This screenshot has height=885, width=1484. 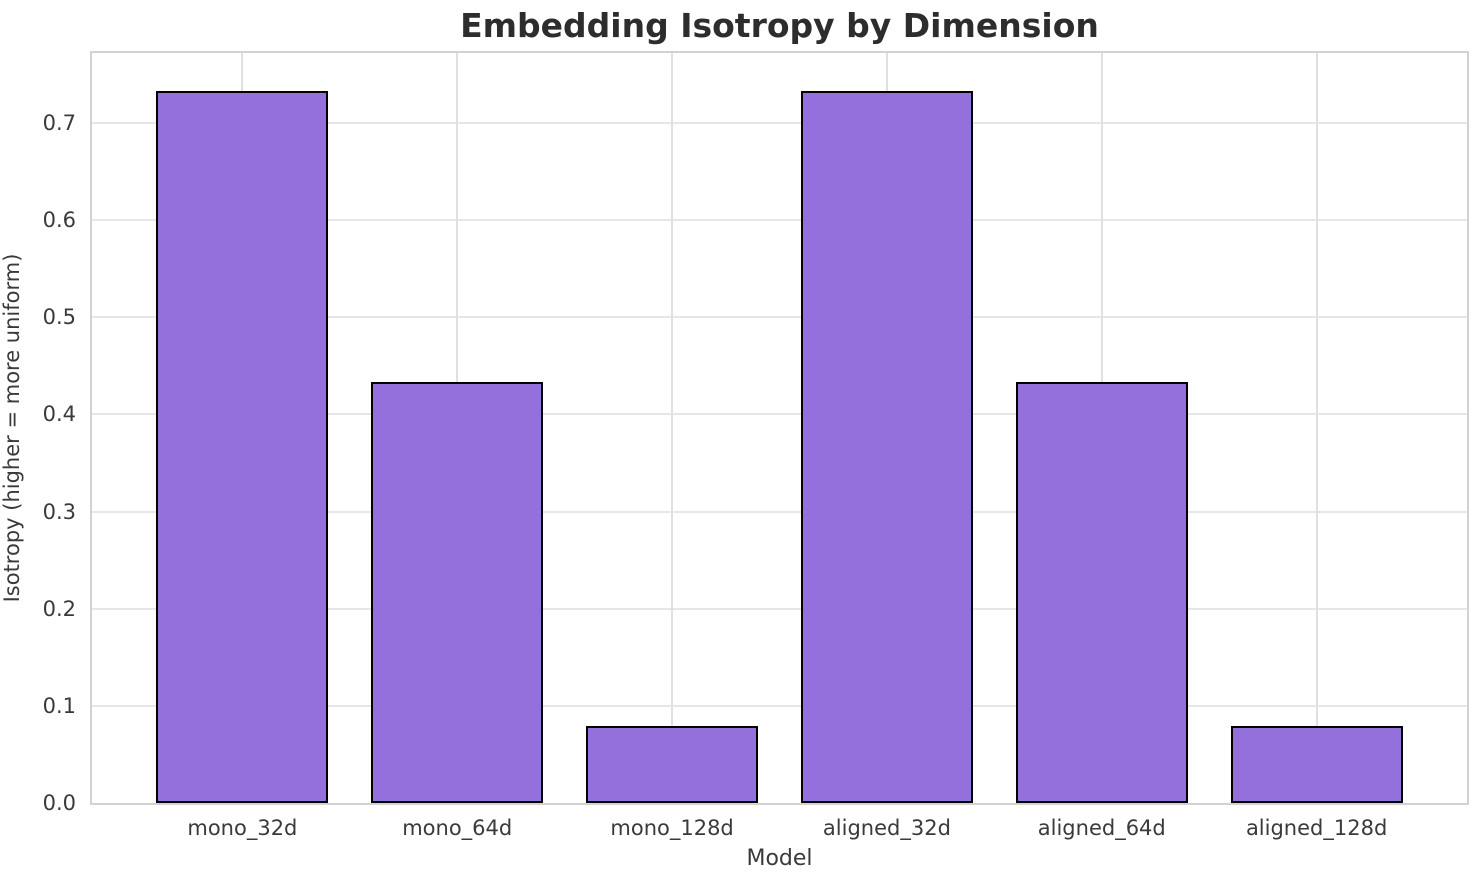 What do you see at coordinates (59, 122) in the screenshot?
I see `y-tick-label-0.7: 0.7` at bounding box center [59, 122].